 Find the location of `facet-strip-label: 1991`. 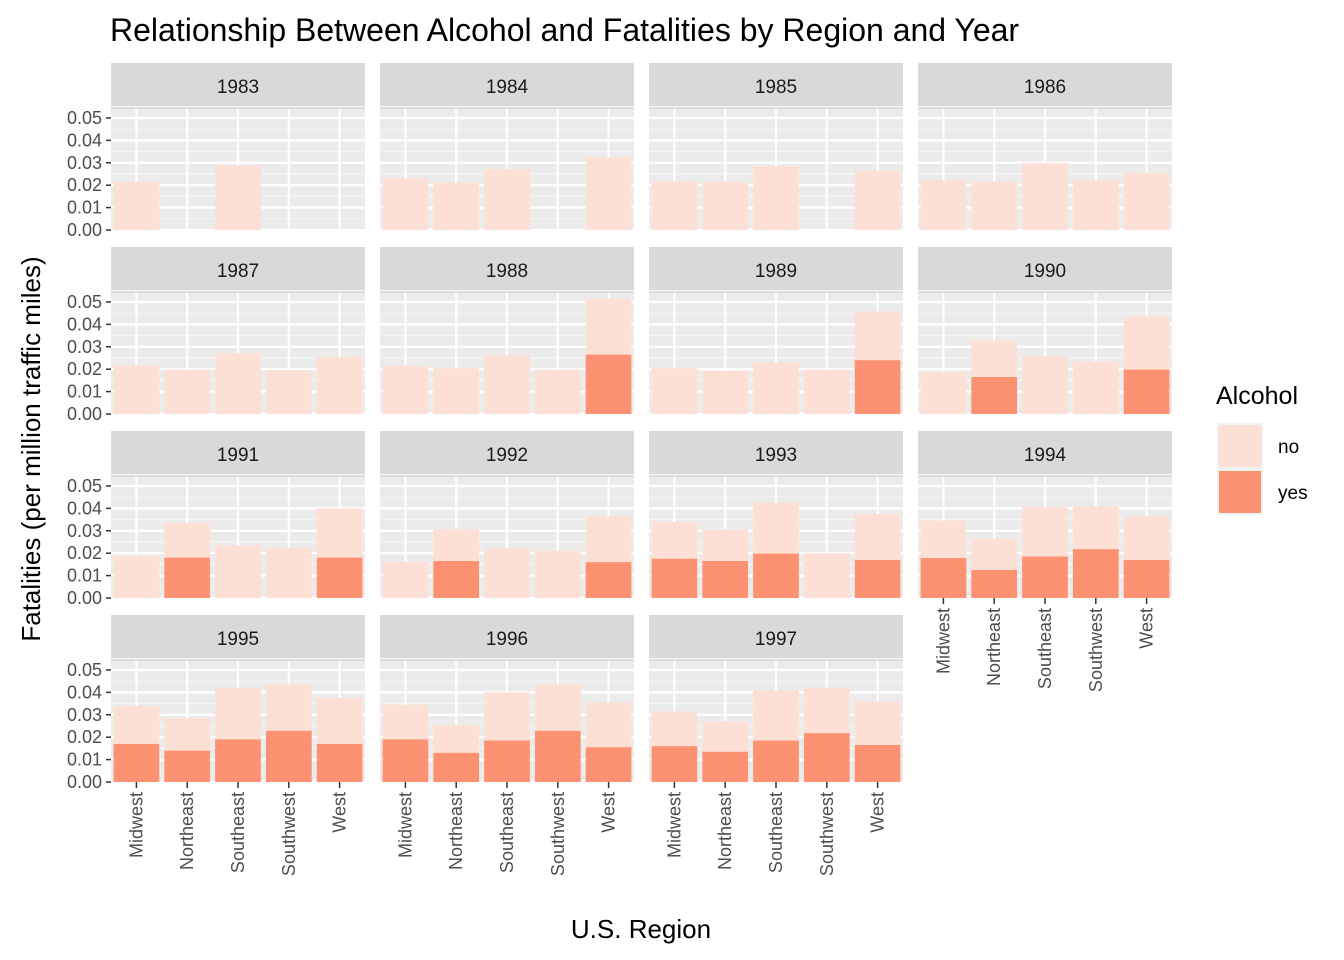

facet-strip-label: 1991 is located at coordinates (238, 455).